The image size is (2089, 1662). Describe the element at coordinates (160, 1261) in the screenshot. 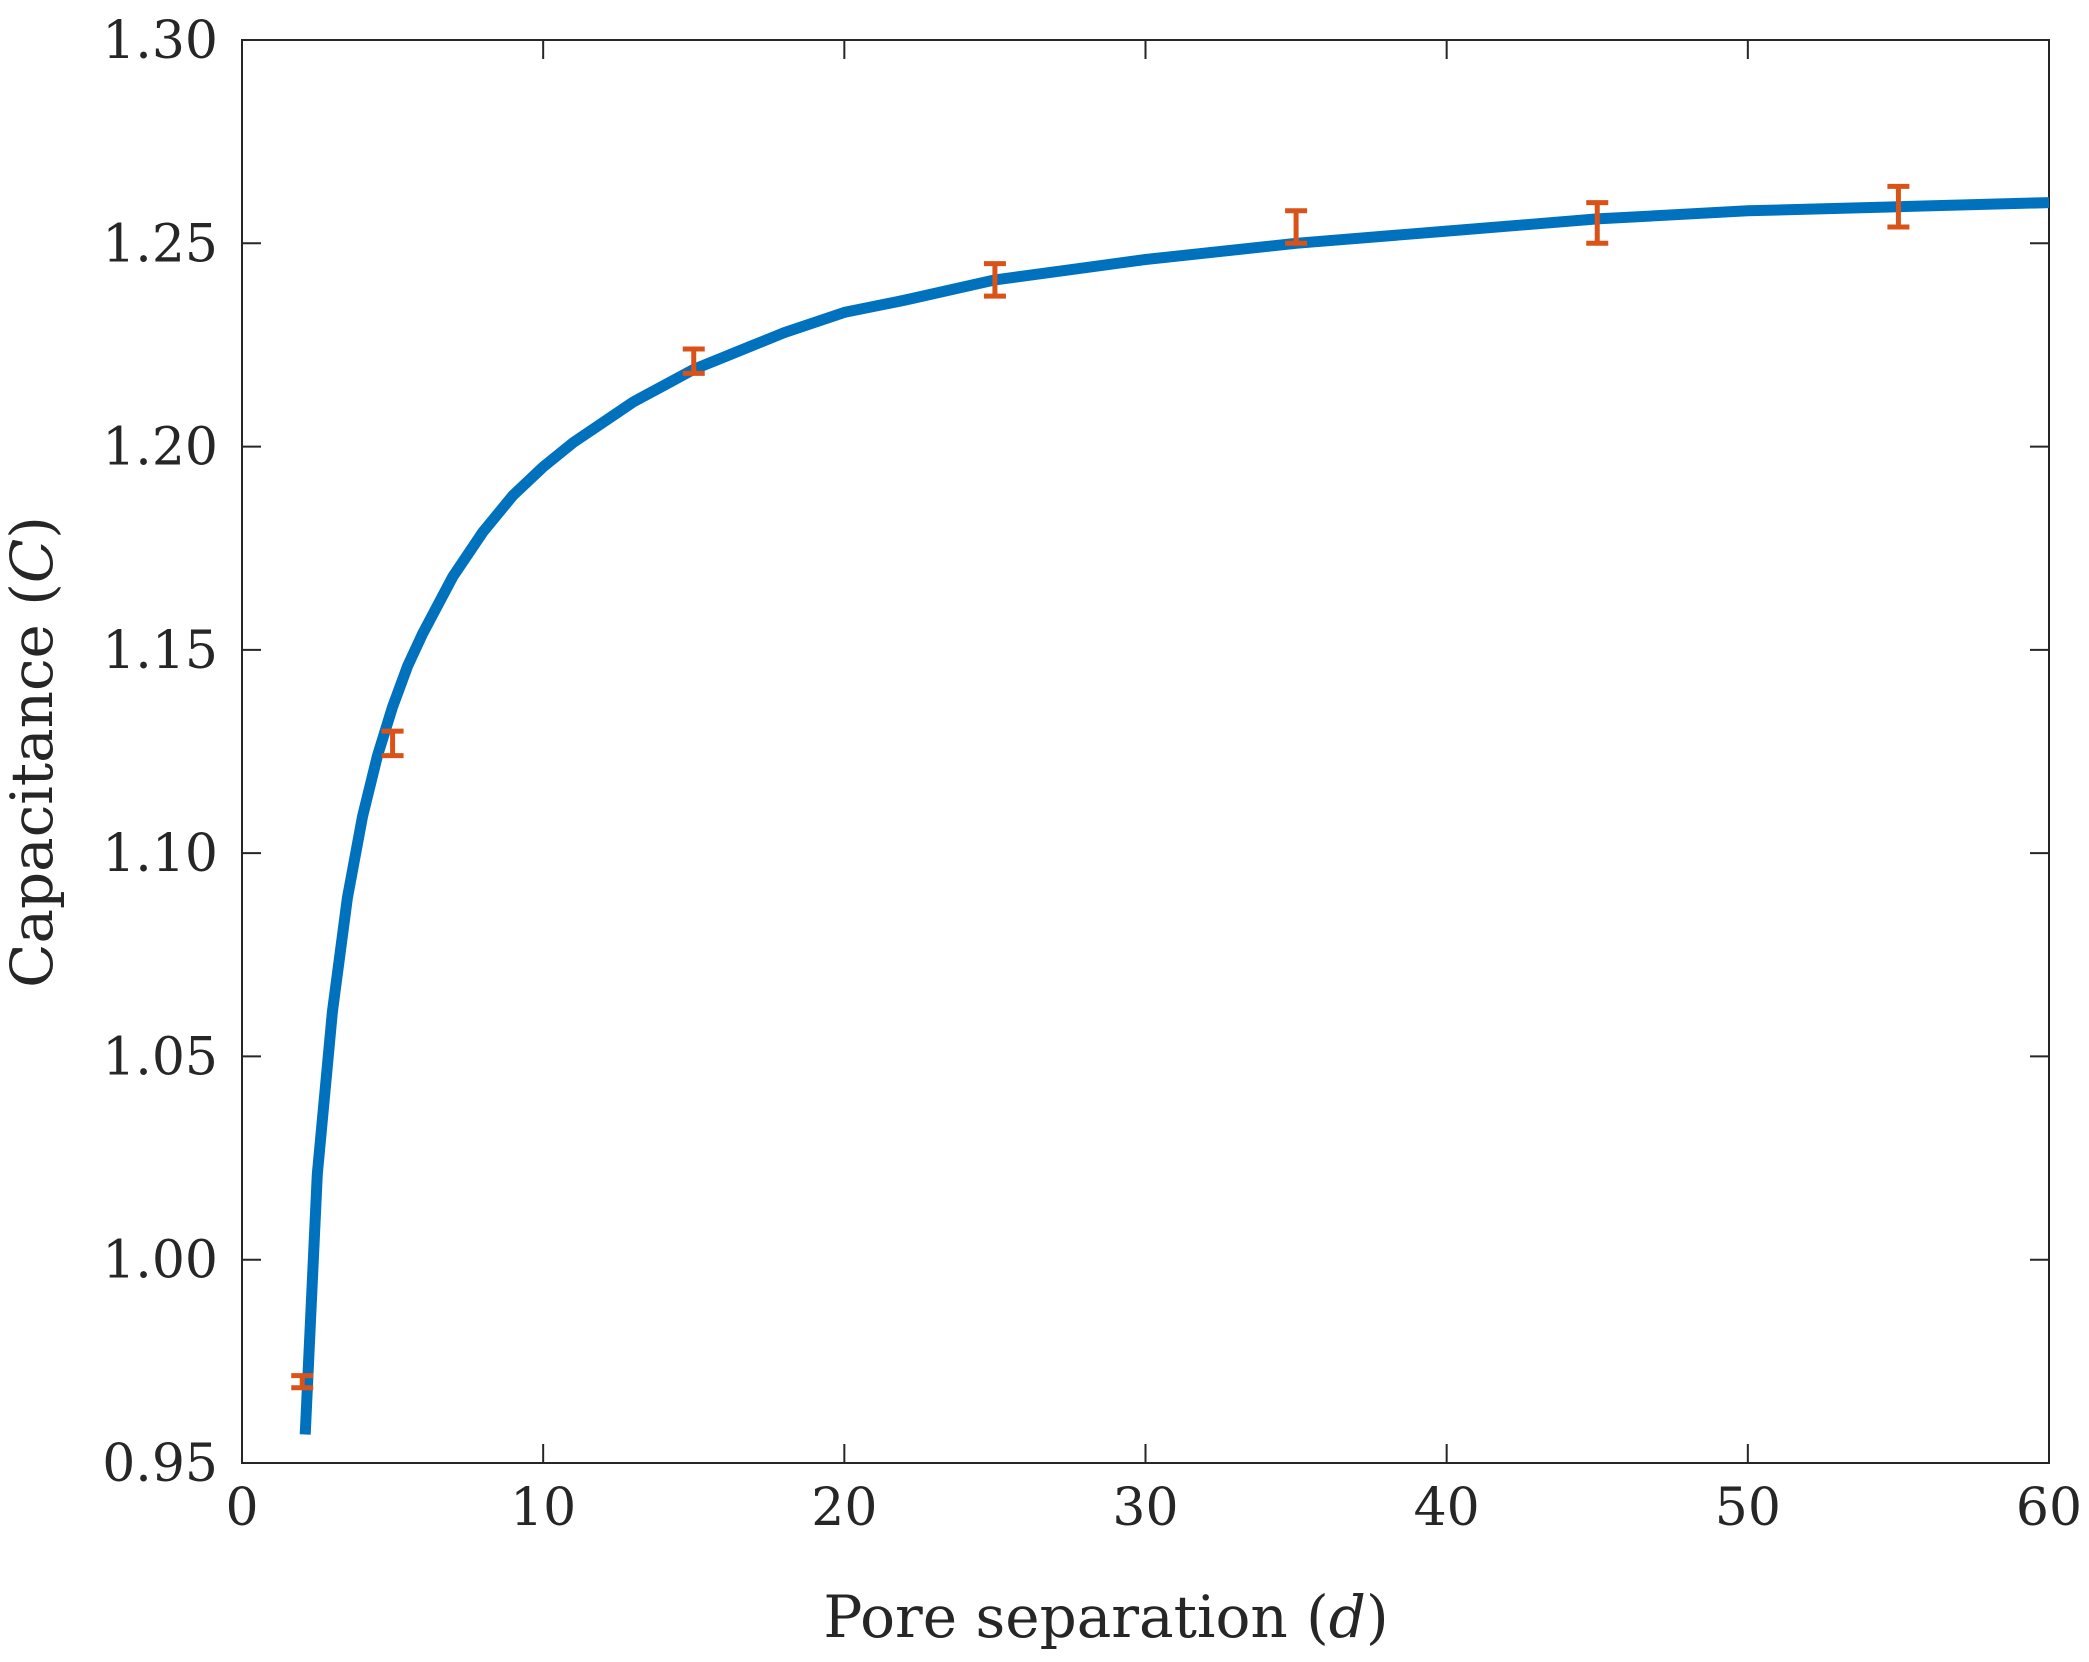

I see `y-tick-label: 1.00` at that location.